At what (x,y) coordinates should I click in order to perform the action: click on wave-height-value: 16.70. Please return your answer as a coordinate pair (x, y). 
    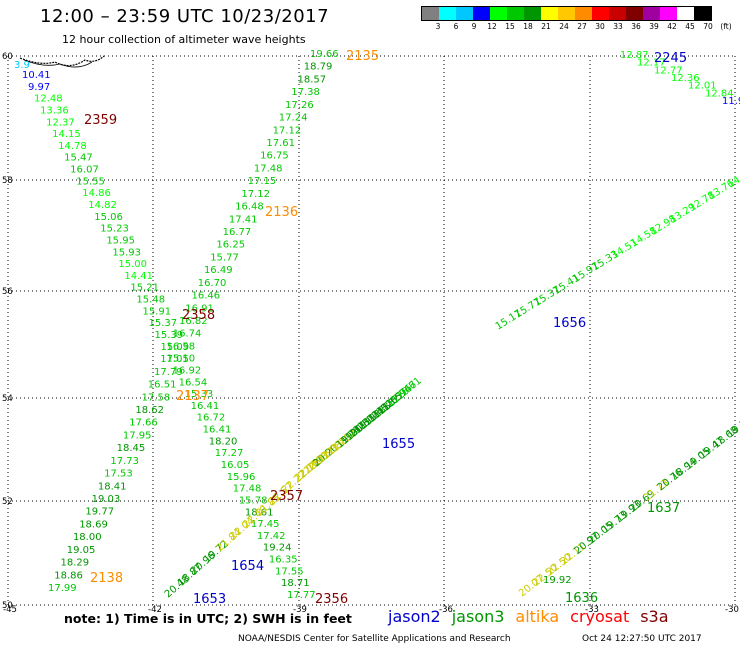
    Looking at the image, I should click on (212, 283).